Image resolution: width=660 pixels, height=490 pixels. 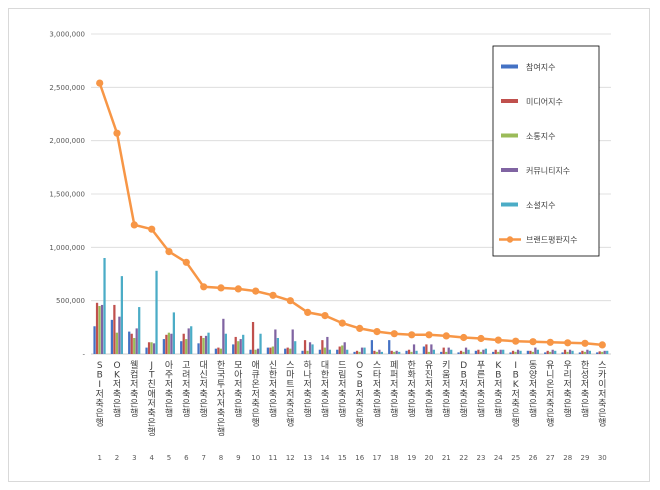 What do you see at coordinates (203, 458) in the screenshot?
I see `x-index-label: 7` at bounding box center [203, 458].